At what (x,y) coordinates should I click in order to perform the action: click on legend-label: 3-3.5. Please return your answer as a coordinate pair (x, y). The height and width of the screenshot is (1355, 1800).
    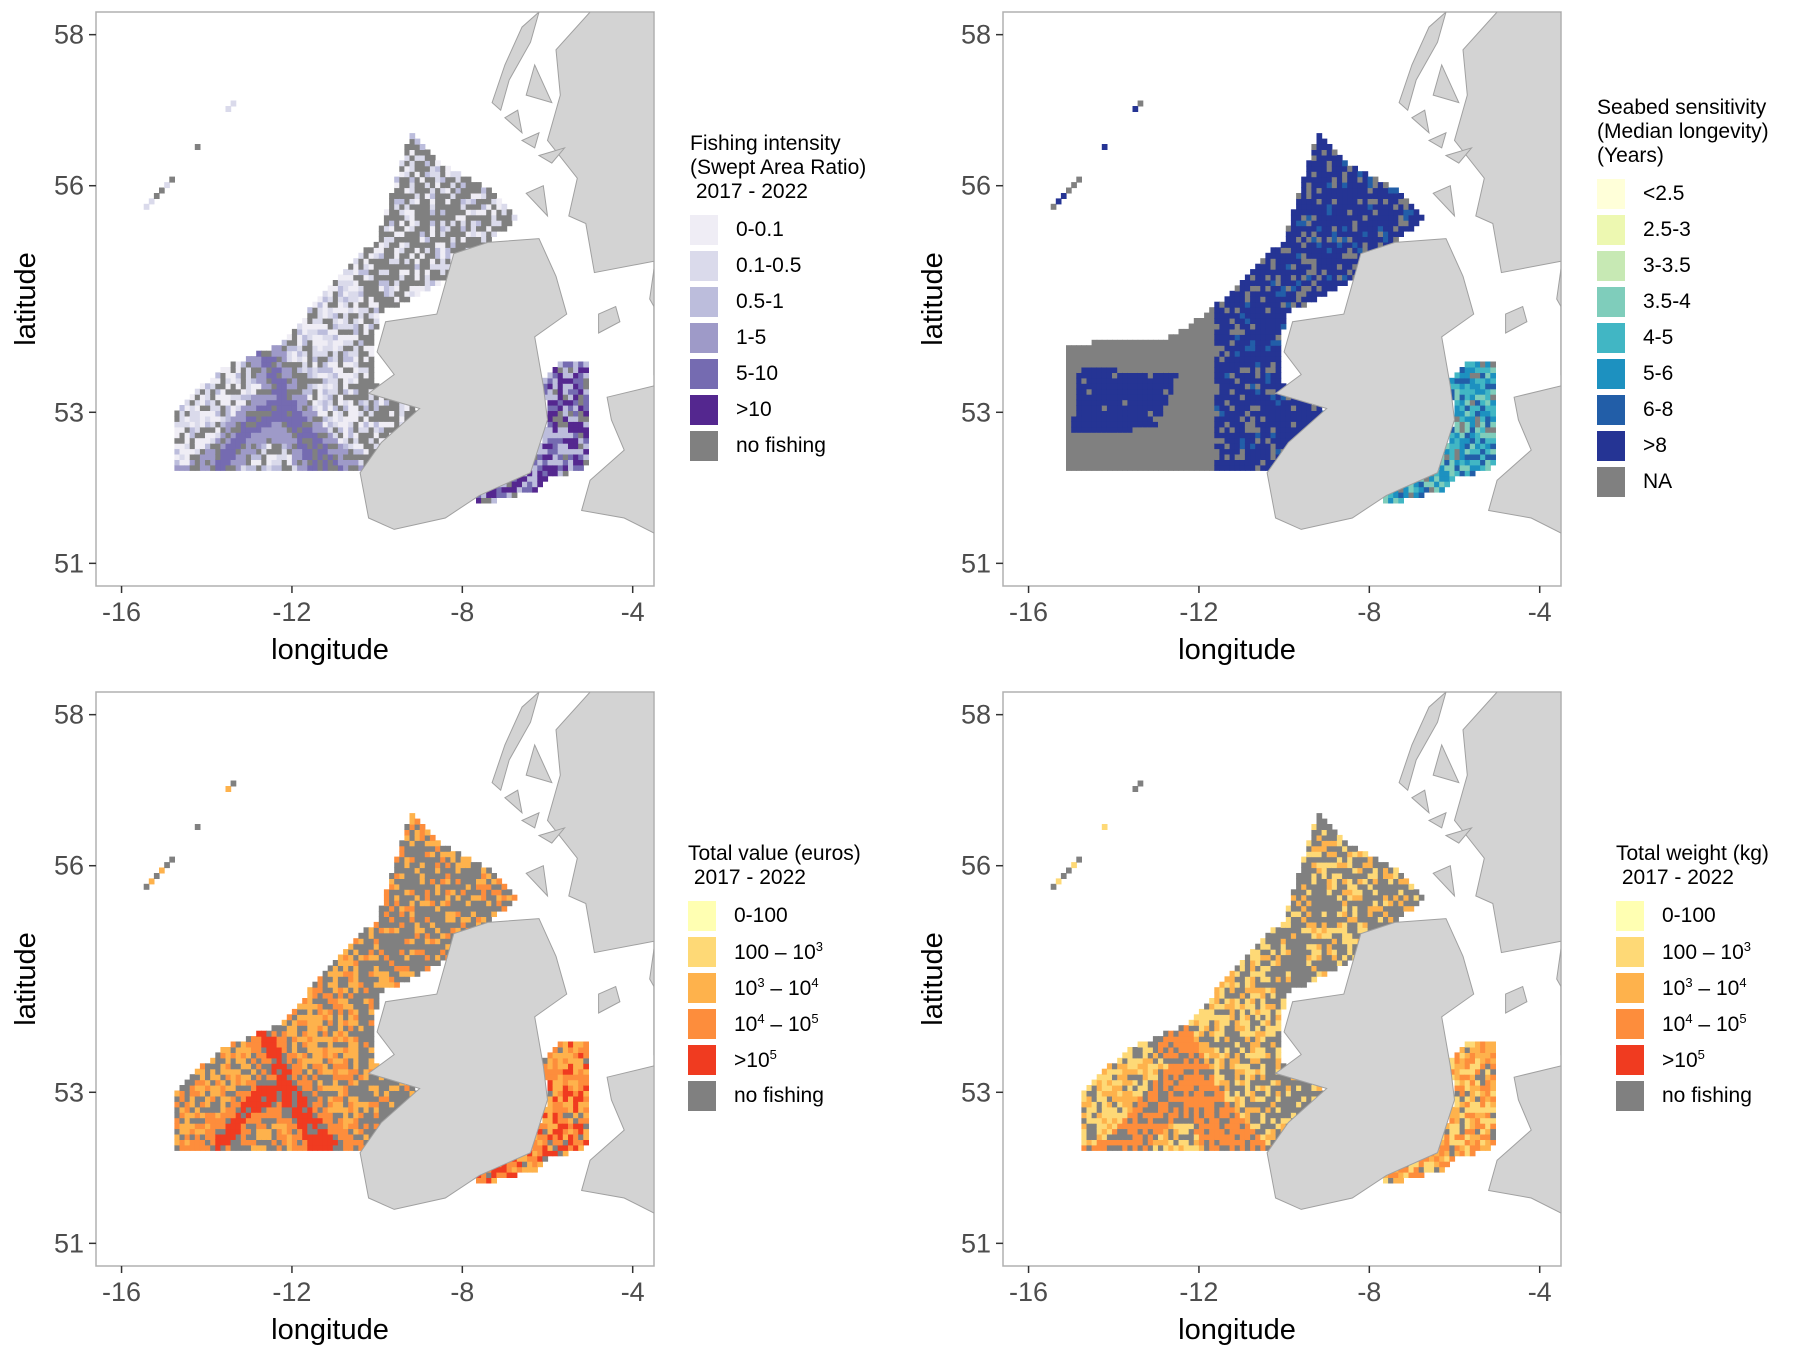
    Looking at the image, I should click on (1667, 266).